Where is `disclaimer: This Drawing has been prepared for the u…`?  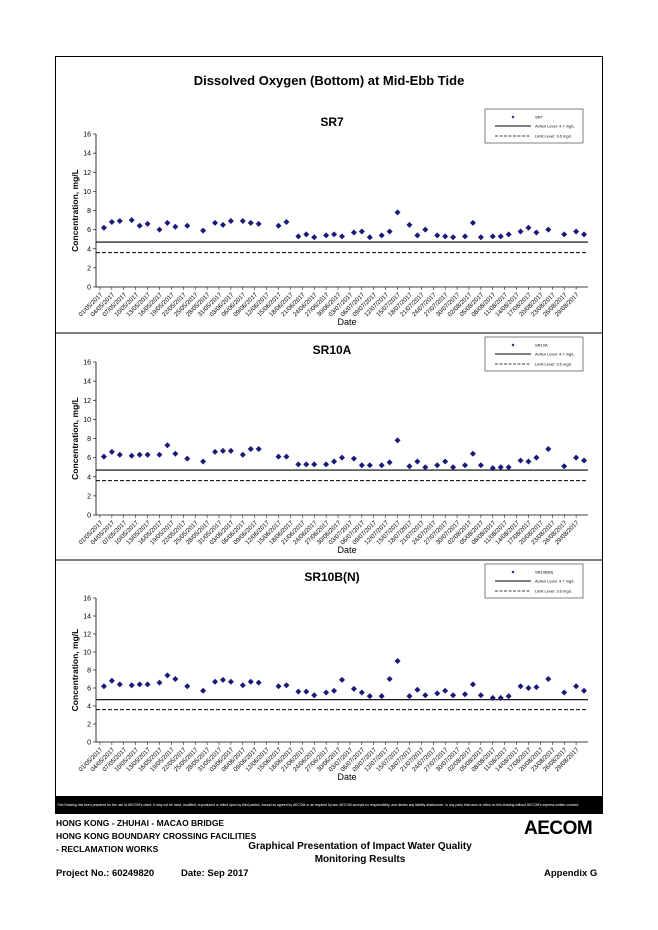 disclaimer: This Drawing has been prepared for the u… is located at coordinates (329, 805).